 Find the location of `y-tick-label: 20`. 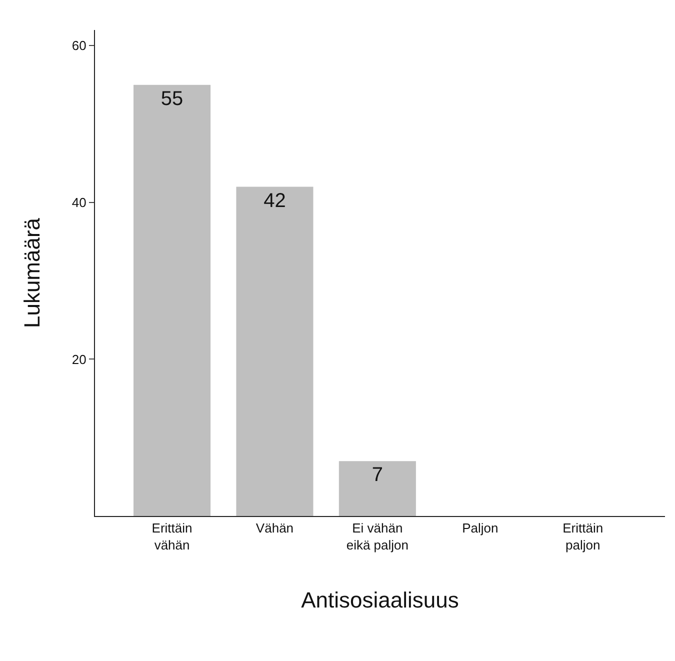

y-tick-label: 20 is located at coordinates (79, 359).